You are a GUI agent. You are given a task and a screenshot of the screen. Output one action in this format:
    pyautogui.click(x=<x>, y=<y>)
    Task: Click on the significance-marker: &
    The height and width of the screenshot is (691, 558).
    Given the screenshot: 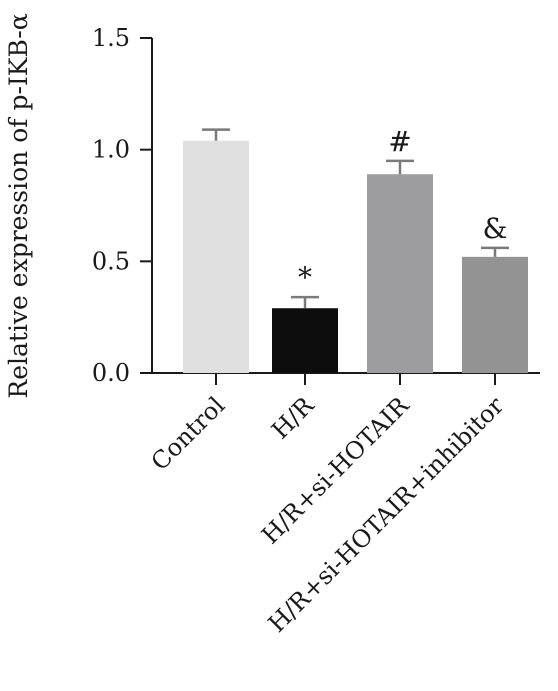 What is the action you would take?
    pyautogui.click(x=495, y=228)
    